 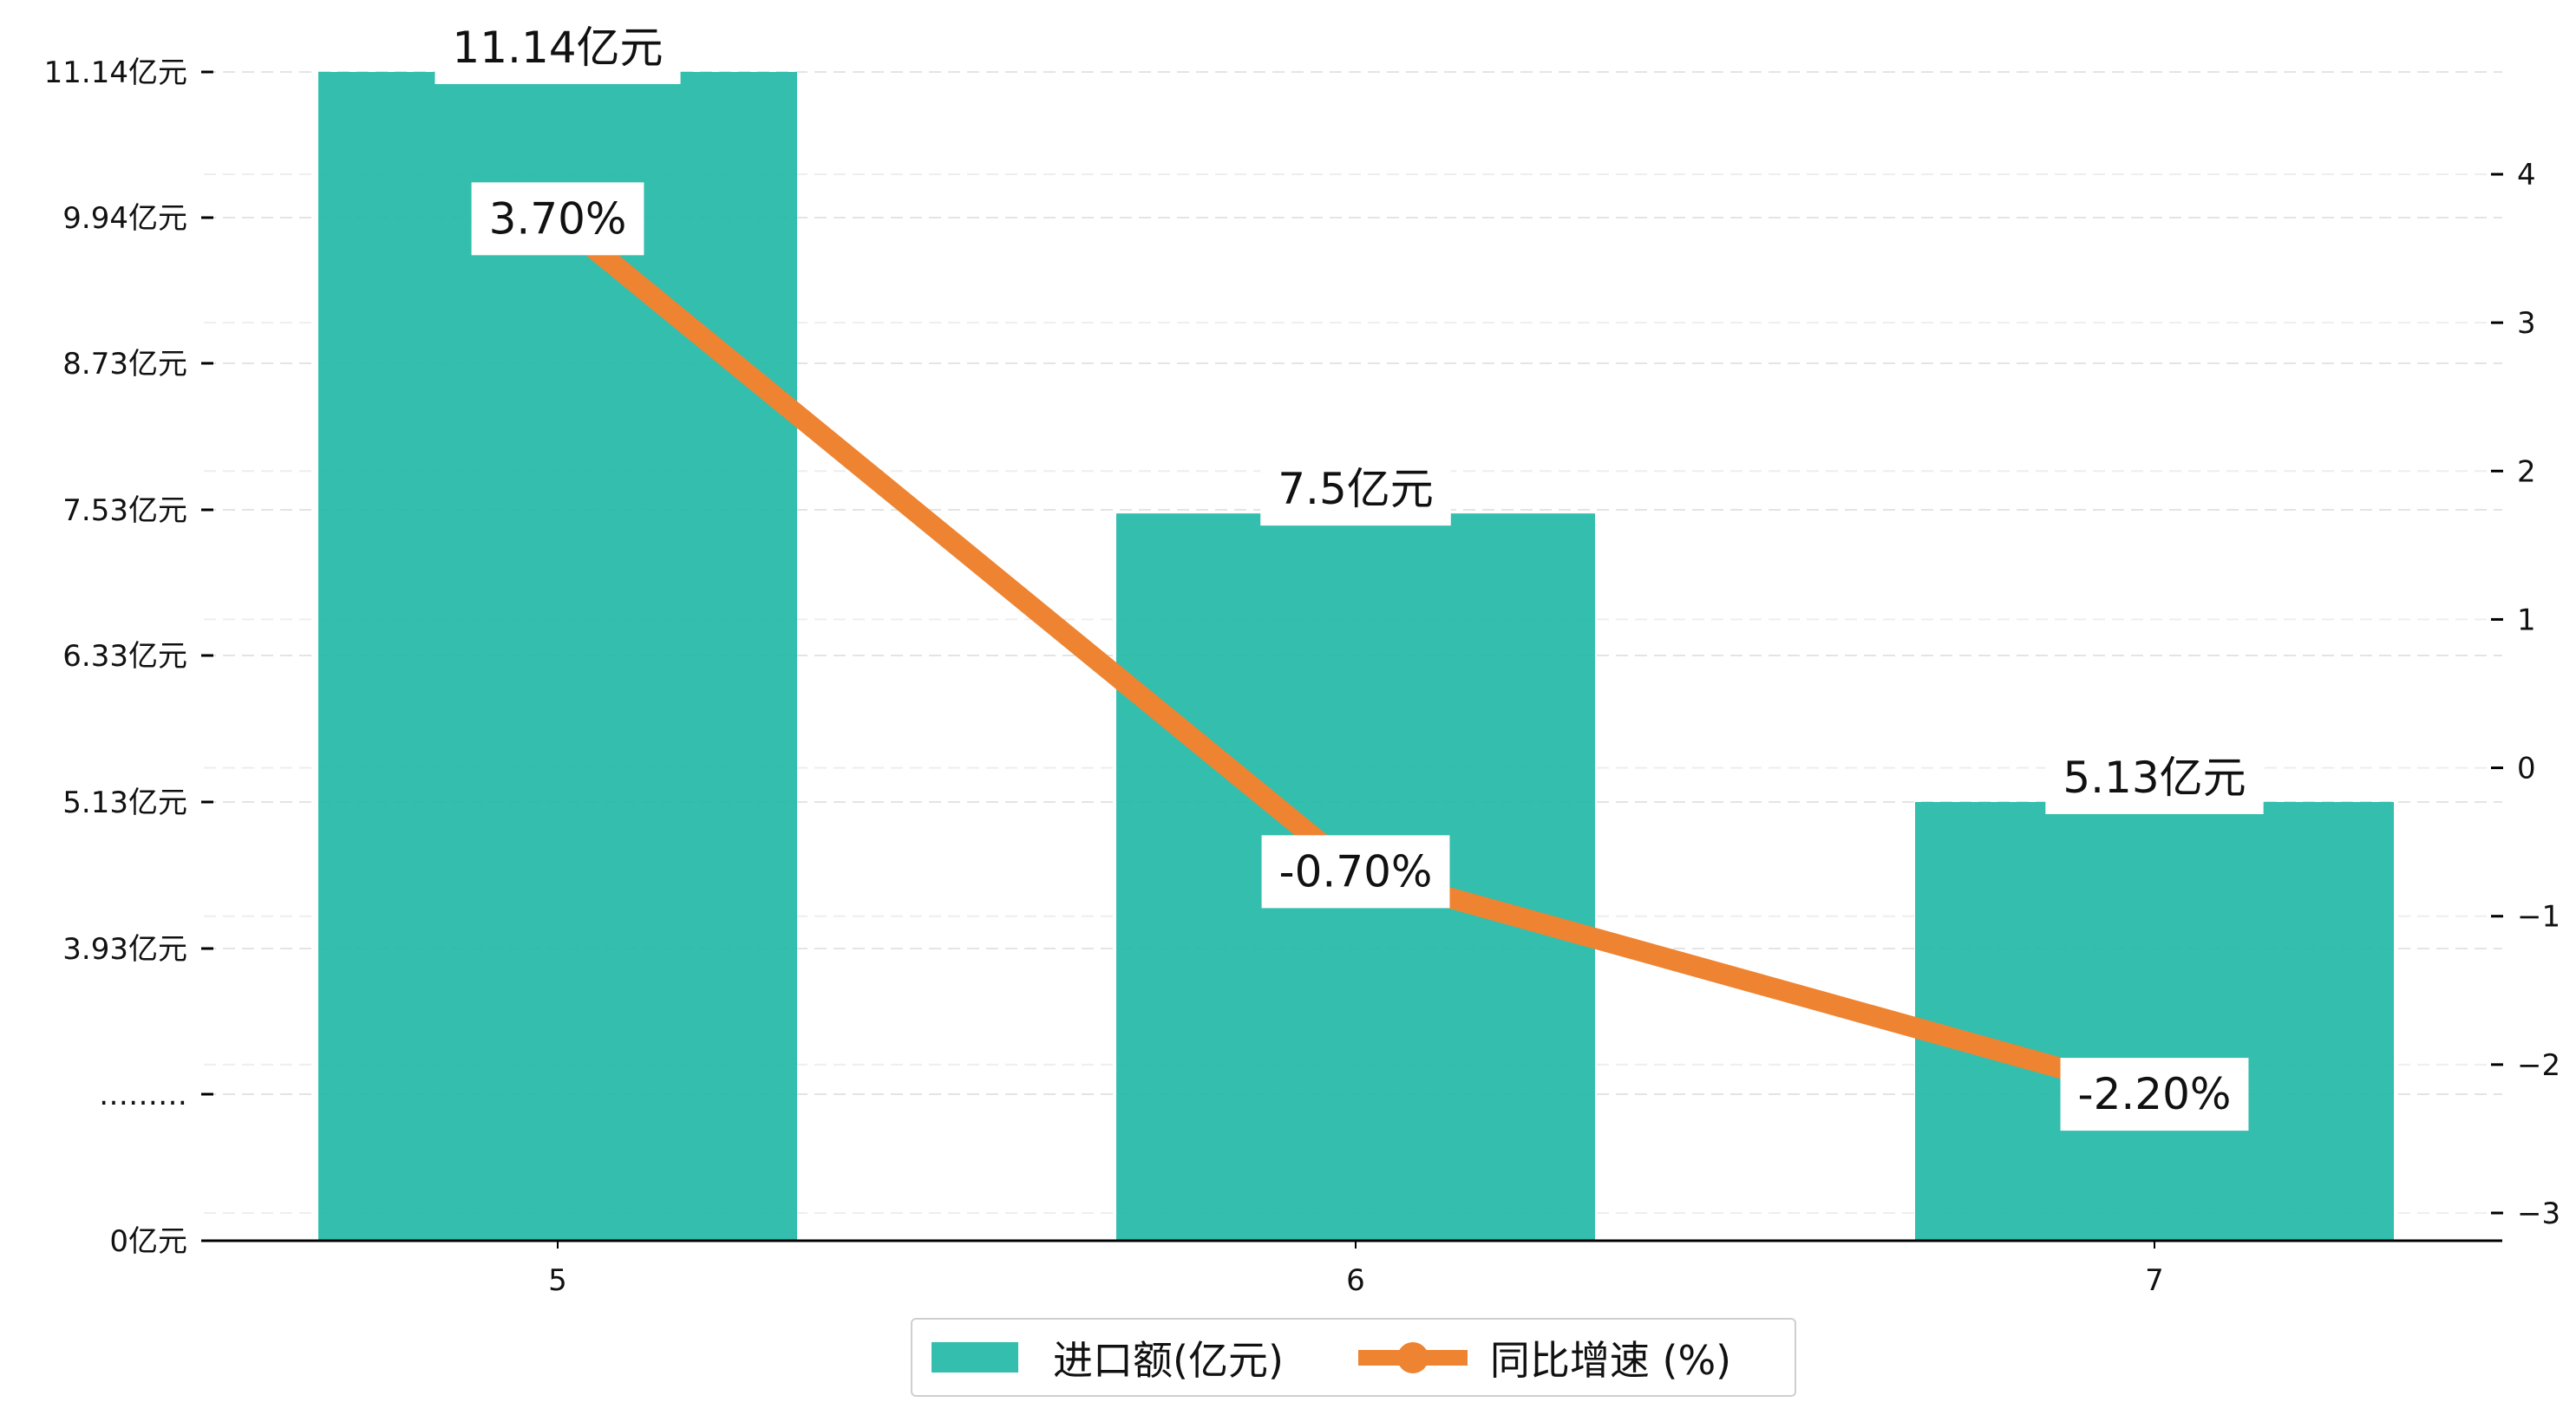 I want to click on legend-swatch-line, so click(x=1412, y=1357).